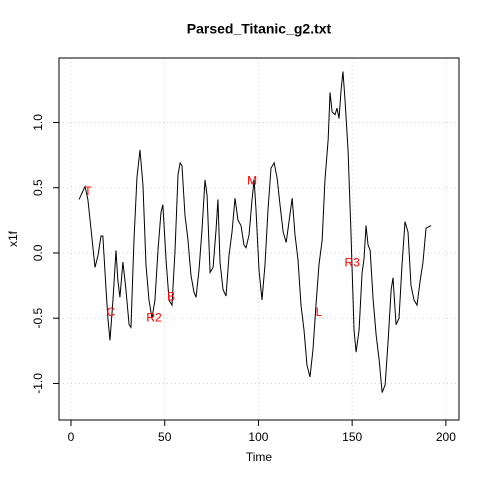 This screenshot has width=480, height=480. Describe the element at coordinates (352, 437) in the screenshot. I see `x-tick-label: 150` at that location.